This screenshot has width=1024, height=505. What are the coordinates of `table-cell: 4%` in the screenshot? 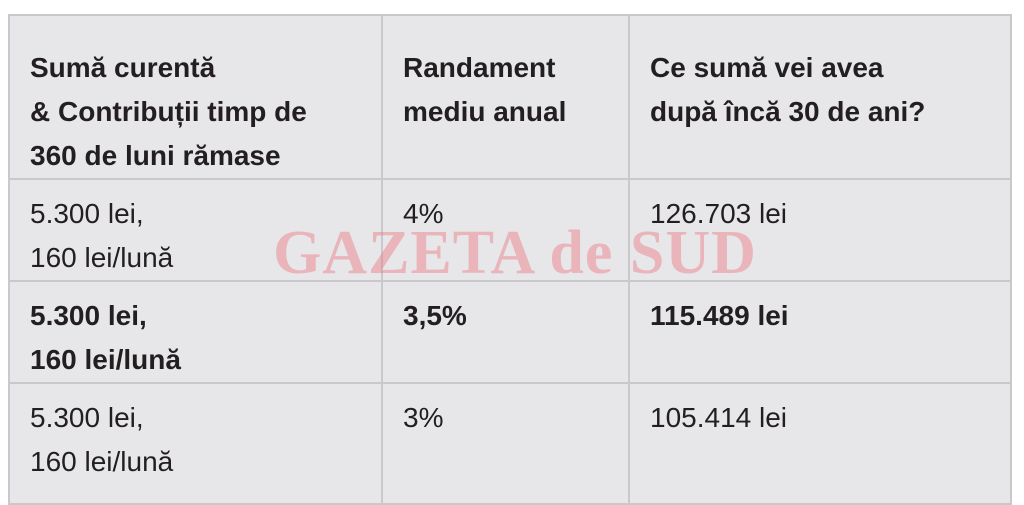 It's located at (505, 230).